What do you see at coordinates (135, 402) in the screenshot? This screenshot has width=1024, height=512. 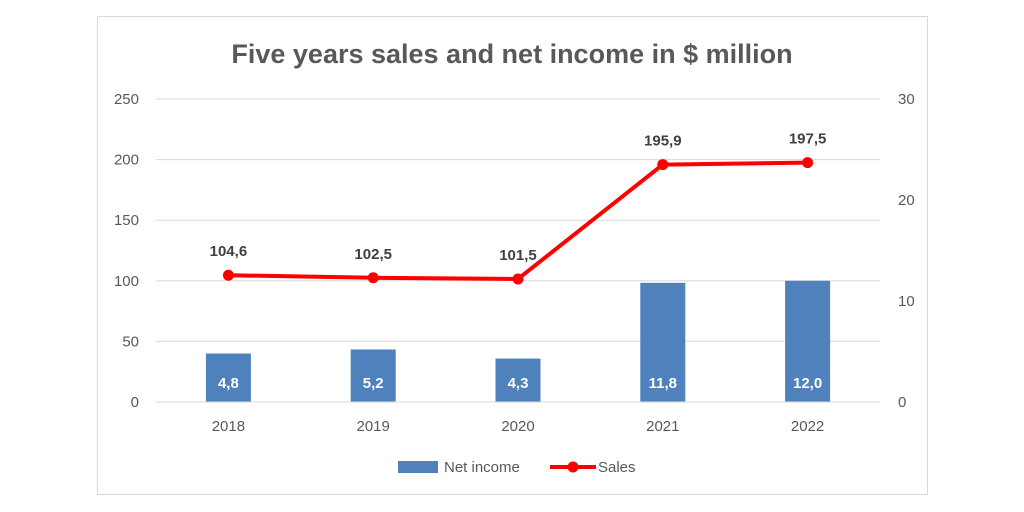 I see `y-left-tick-label: 0` at bounding box center [135, 402].